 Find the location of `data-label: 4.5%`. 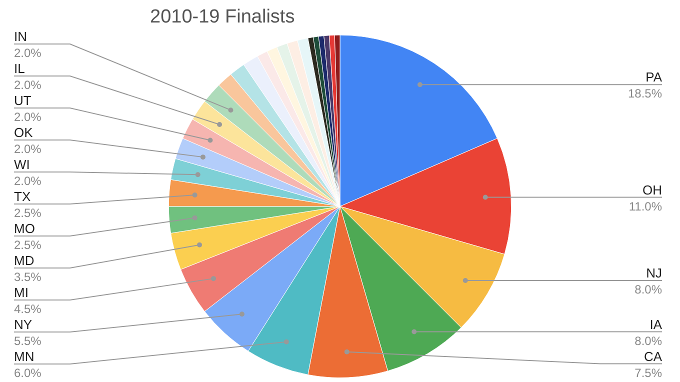

data-label: 4.5% is located at coordinates (28, 309).